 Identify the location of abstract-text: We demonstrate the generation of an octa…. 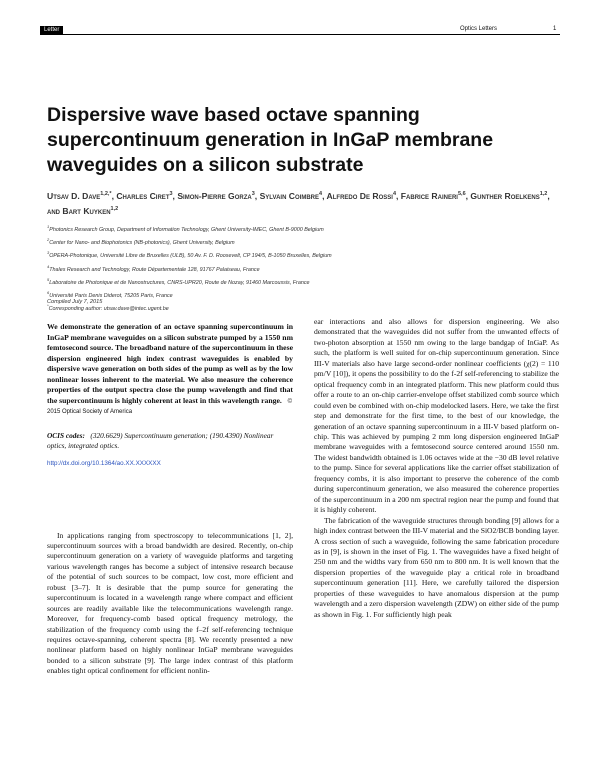
(170, 363).